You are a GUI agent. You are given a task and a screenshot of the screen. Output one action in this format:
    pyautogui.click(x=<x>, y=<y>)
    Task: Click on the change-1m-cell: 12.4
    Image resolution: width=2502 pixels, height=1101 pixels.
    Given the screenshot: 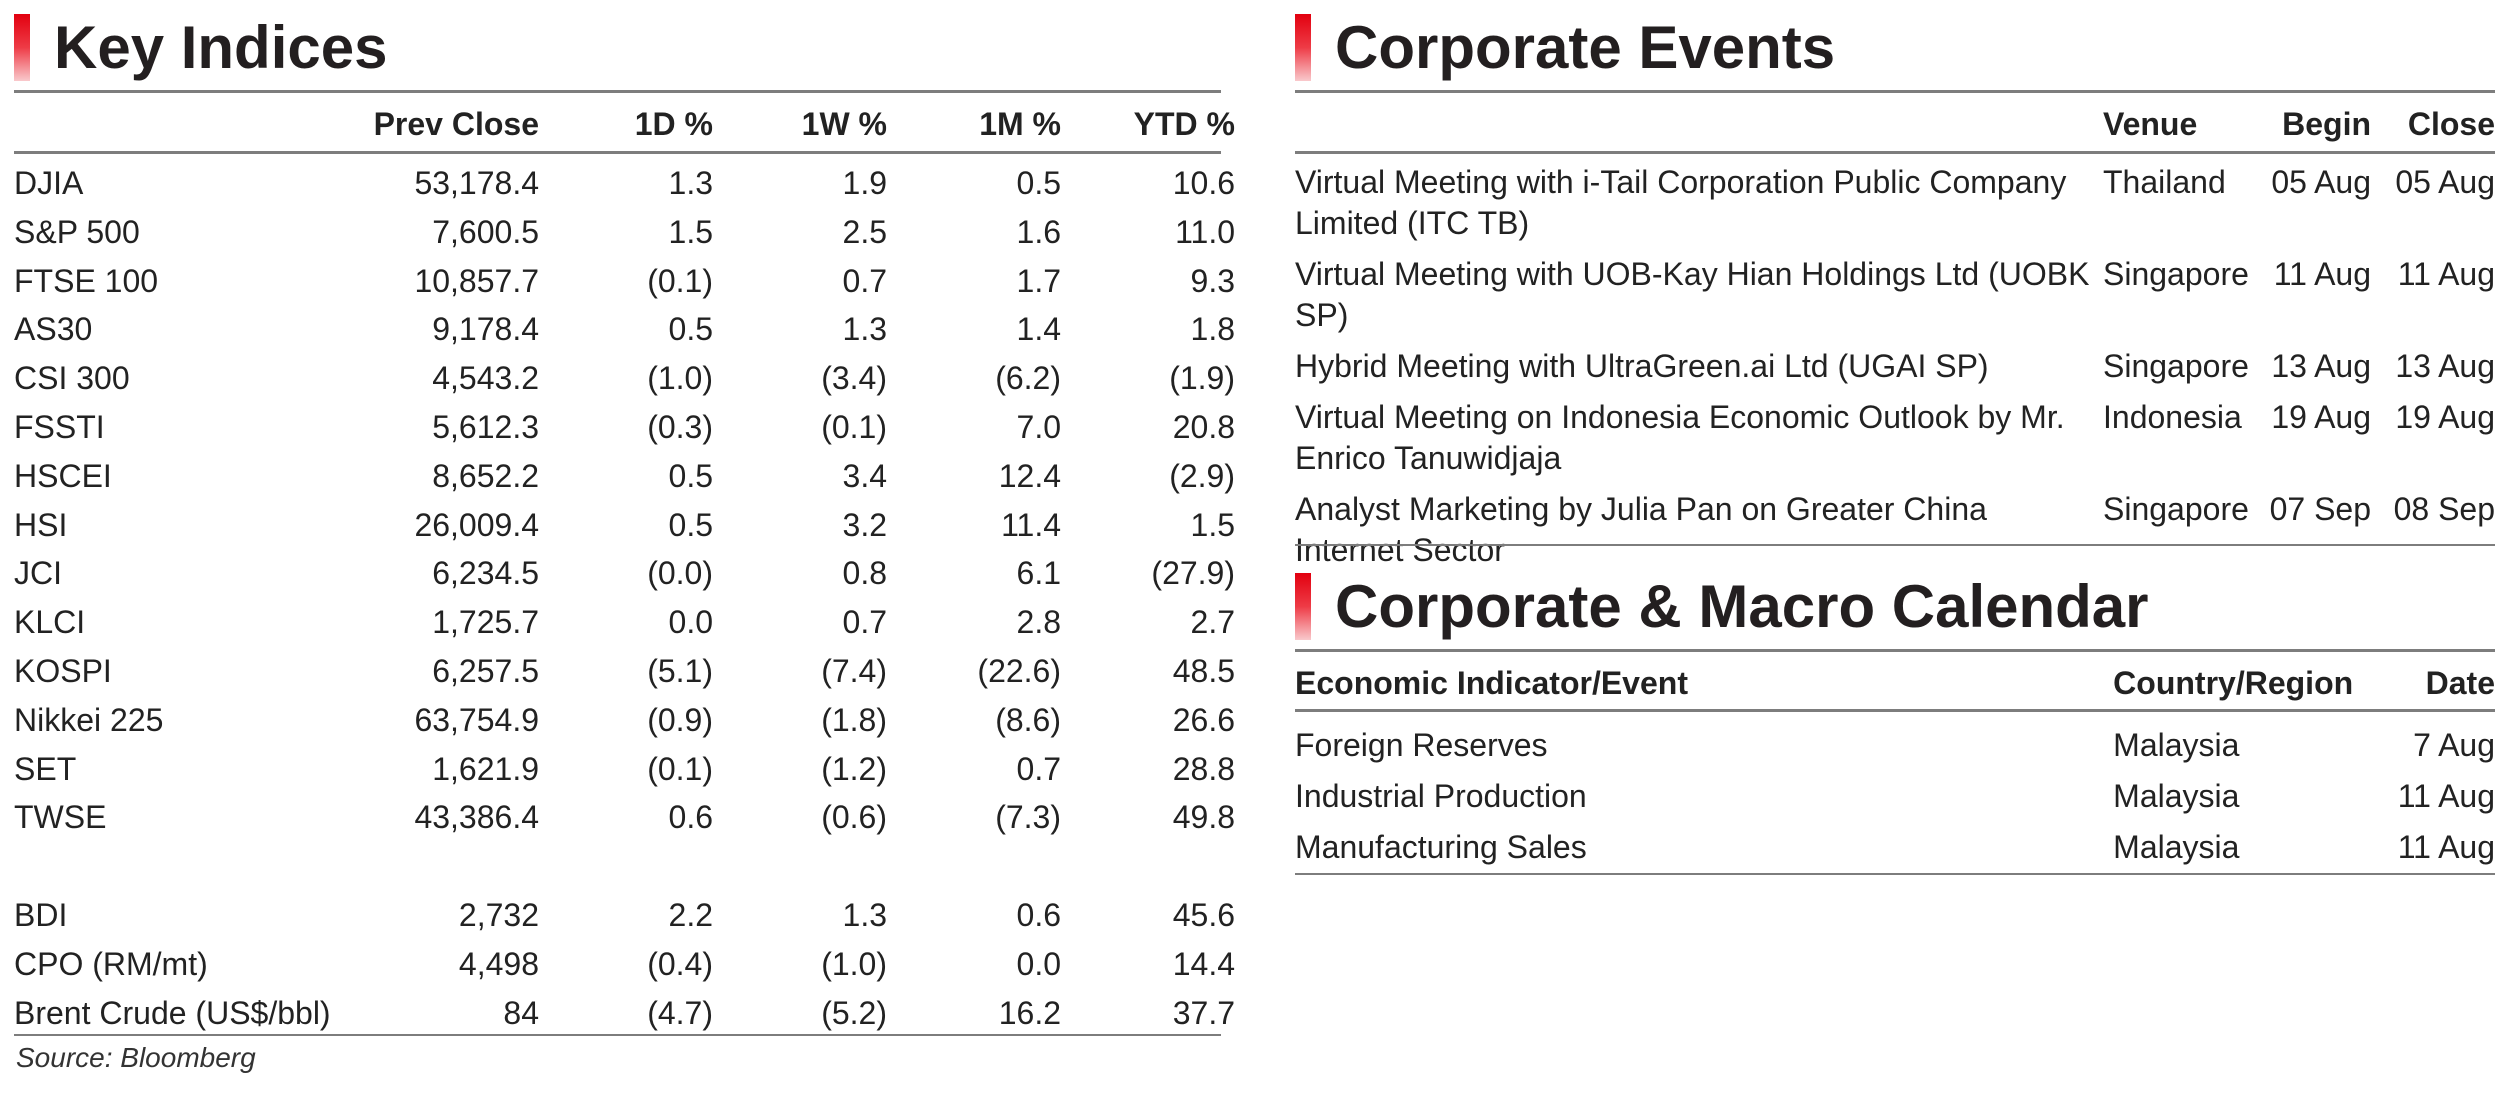 What is the action you would take?
    pyautogui.click(x=1029, y=475)
    